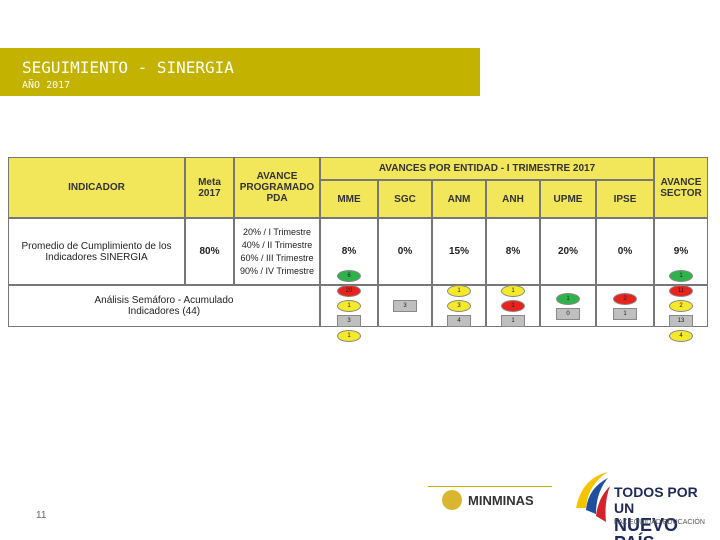 The image size is (720, 540). Describe the element at coordinates (681, 291) in the screenshot. I see `semaforo-badge: 11` at that location.